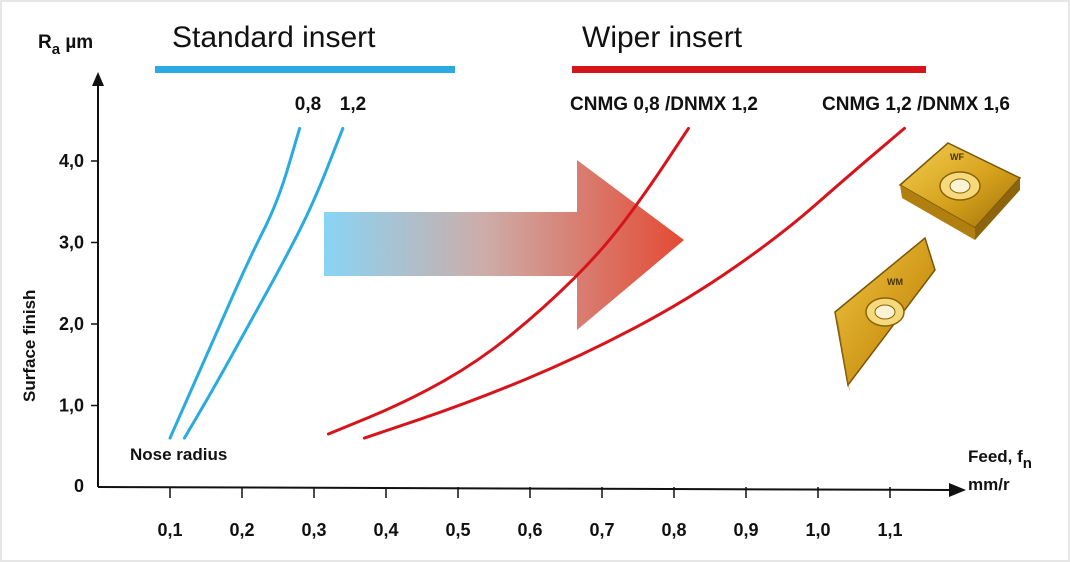 The width and height of the screenshot is (1070, 562). I want to click on x-tick-label: 0,5, so click(457, 530).